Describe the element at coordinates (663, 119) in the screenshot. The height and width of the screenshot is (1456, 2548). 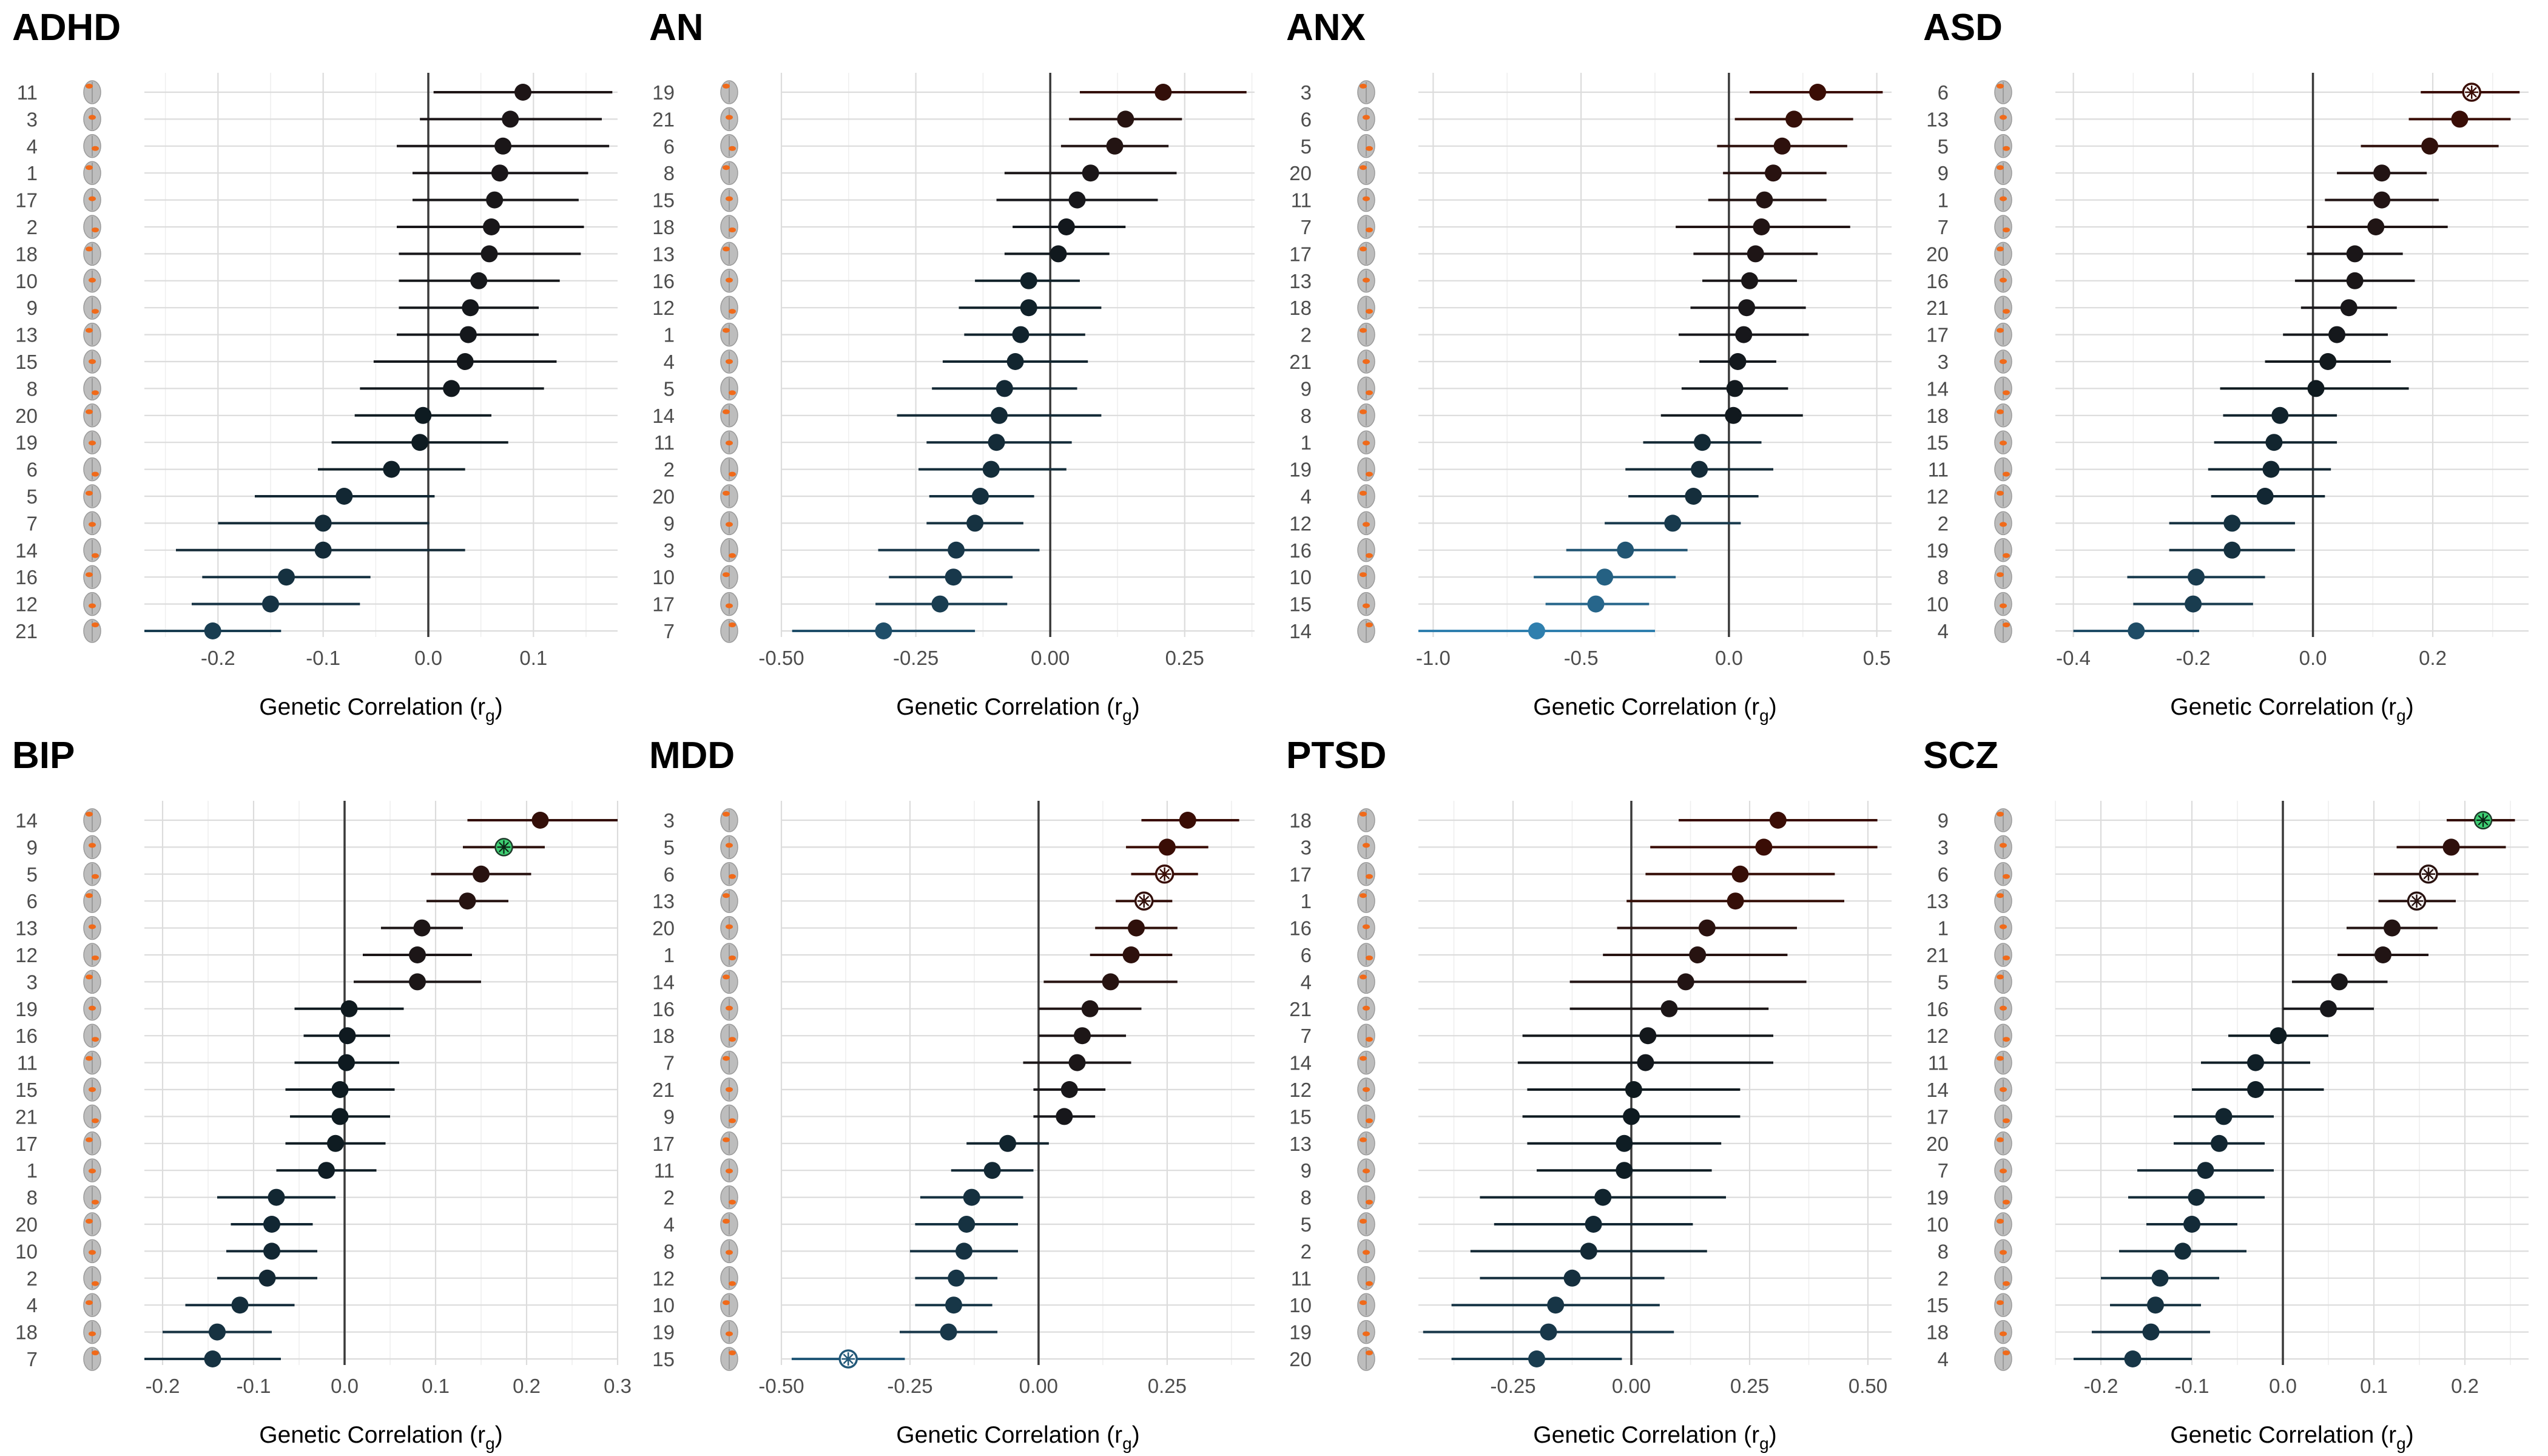
I see `y-tick-label: 21` at that location.